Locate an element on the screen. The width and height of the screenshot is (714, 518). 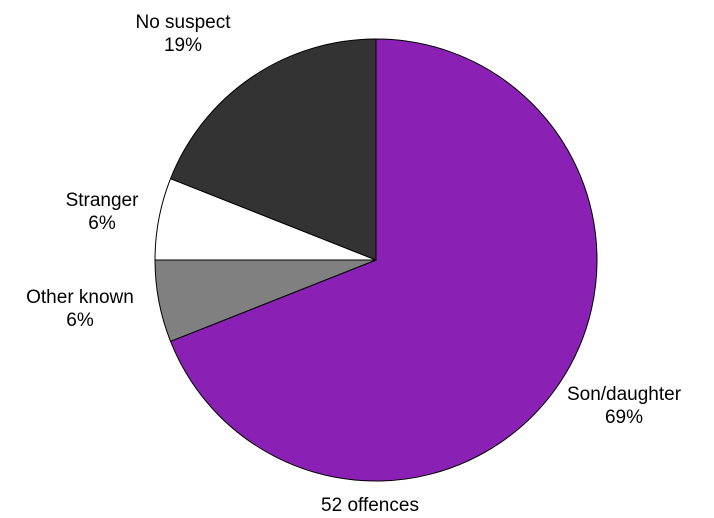
slice-label: No suspect is located at coordinates (183, 22).